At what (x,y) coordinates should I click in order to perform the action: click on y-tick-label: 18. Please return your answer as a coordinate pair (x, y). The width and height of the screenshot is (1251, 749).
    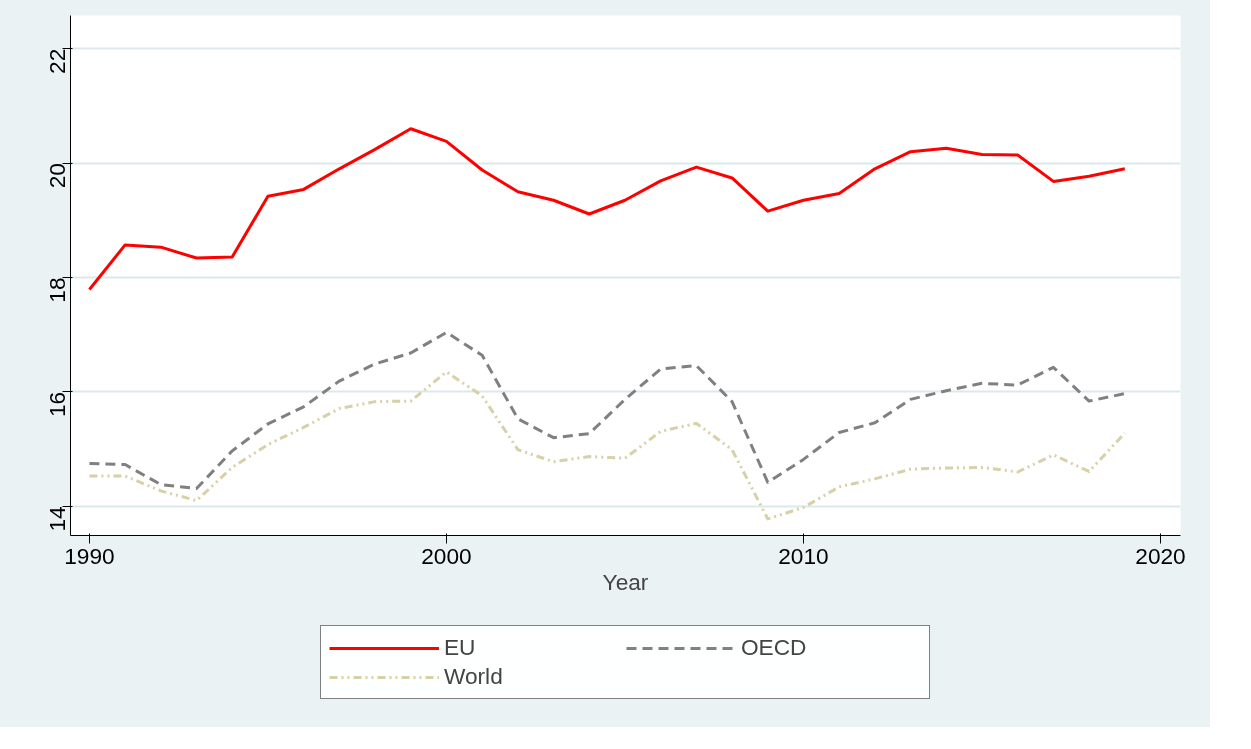
    Looking at the image, I should click on (57, 290).